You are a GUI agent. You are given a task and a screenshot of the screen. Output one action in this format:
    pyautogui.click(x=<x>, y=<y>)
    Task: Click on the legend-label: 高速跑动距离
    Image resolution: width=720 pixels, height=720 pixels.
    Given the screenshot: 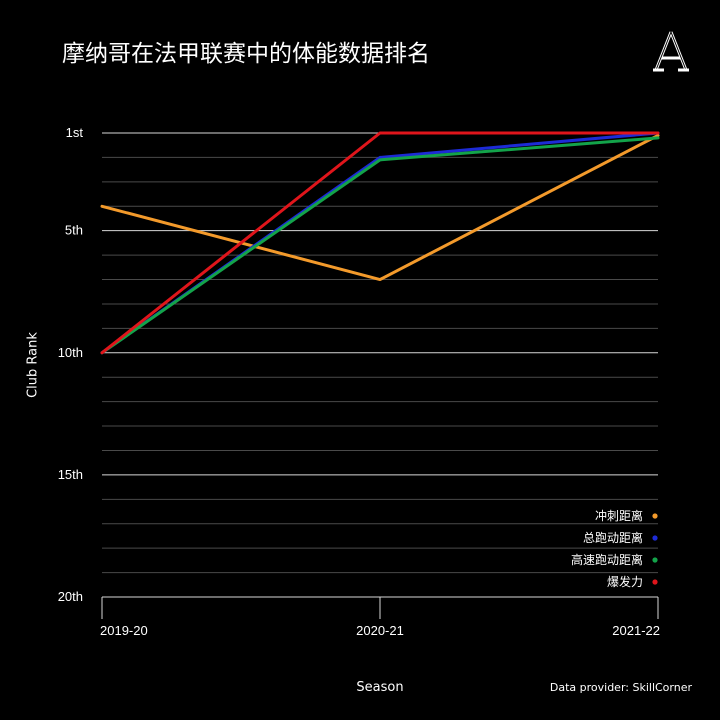 What is the action you would take?
    pyautogui.click(x=607, y=559)
    